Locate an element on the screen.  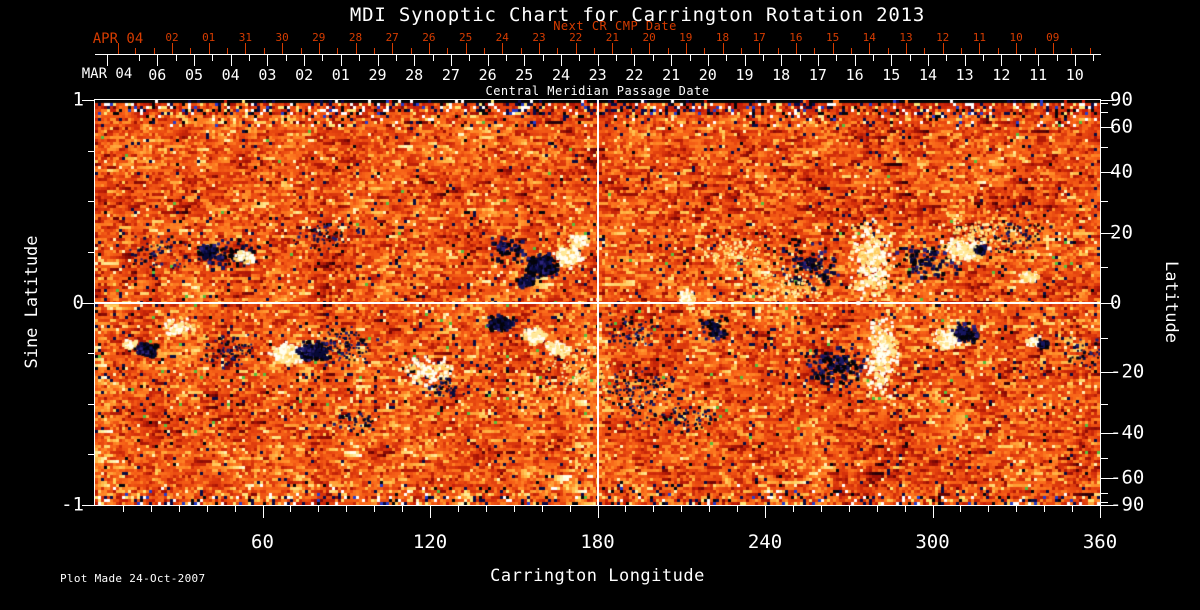
red-day-label: 29 is located at coordinates (319, 37).